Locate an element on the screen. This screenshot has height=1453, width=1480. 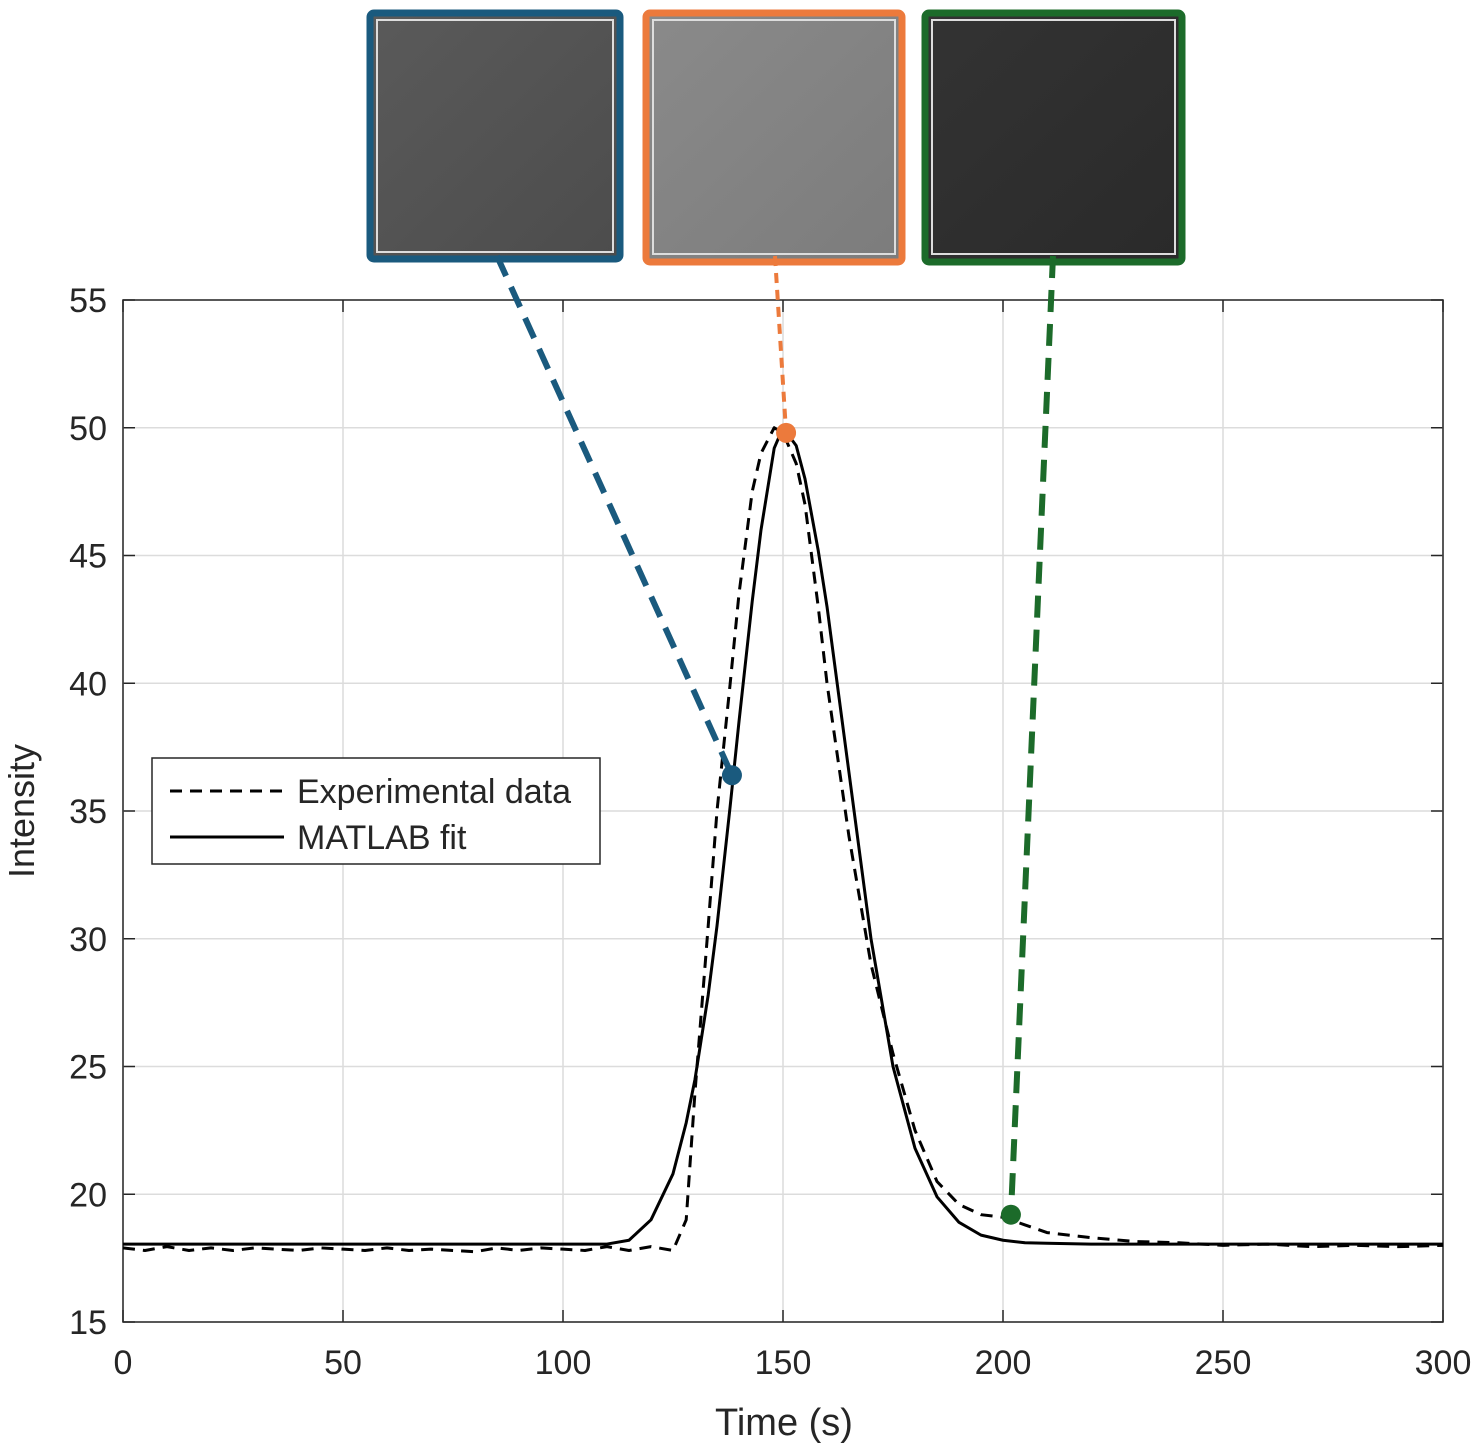
y-tick-label: 45 is located at coordinates (88, 557).